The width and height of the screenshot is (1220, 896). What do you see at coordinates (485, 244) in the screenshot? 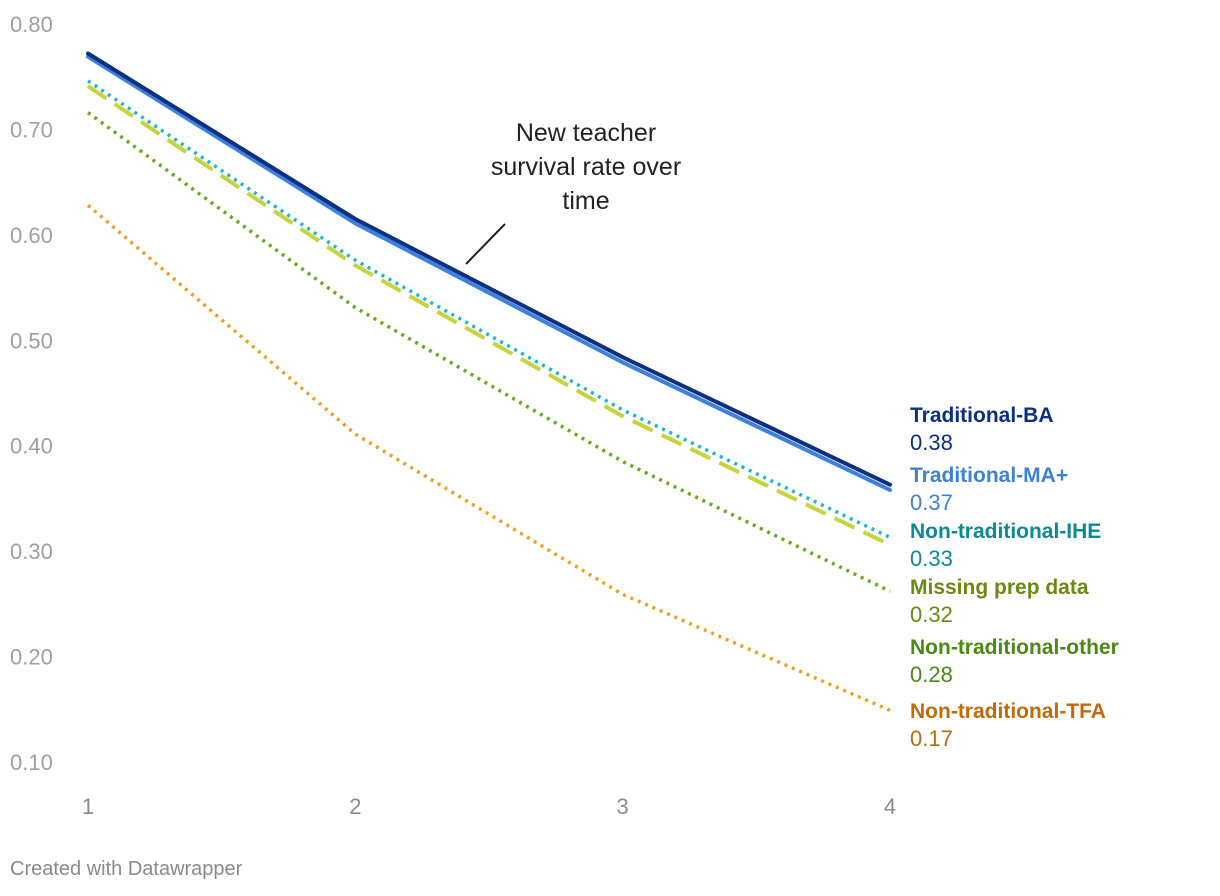
I see `annotation-pointer-line` at bounding box center [485, 244].